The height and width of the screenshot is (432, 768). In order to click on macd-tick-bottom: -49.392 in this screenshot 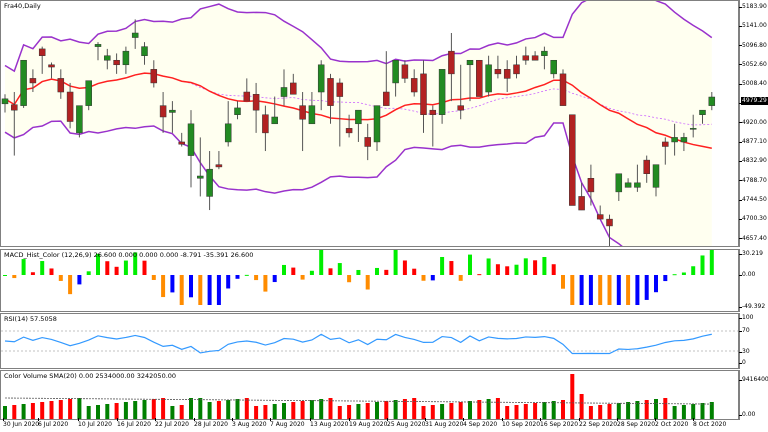, I will do `click(752, 306)`.